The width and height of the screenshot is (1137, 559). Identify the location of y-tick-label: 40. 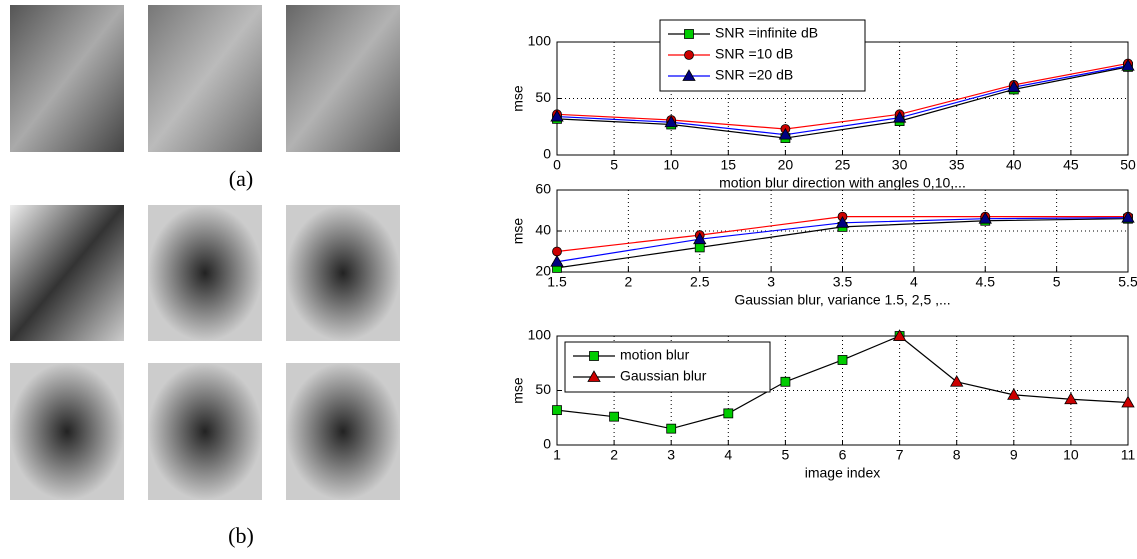
(543, 230).